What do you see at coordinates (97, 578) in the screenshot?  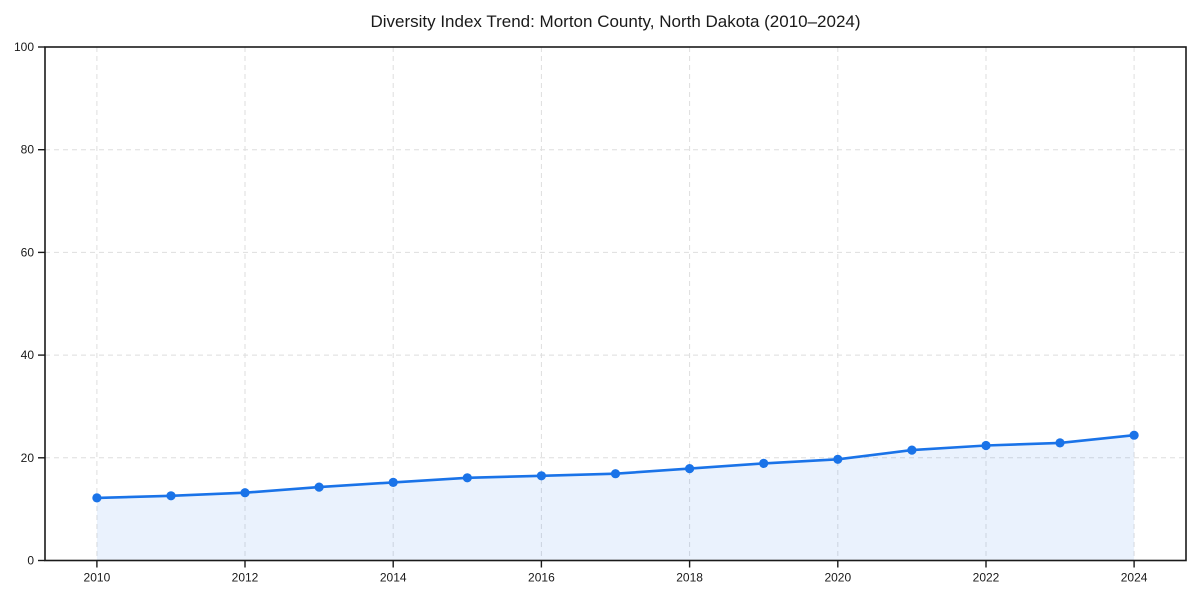 I see `x-tick-label: 2010` at bounding box center [97, 578].